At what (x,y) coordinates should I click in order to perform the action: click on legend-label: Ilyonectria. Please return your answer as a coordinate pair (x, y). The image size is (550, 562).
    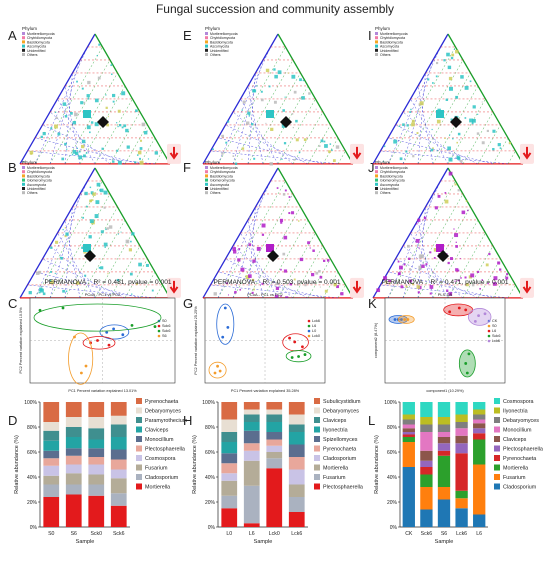
    Looking at the image, I should click on (515, 412).